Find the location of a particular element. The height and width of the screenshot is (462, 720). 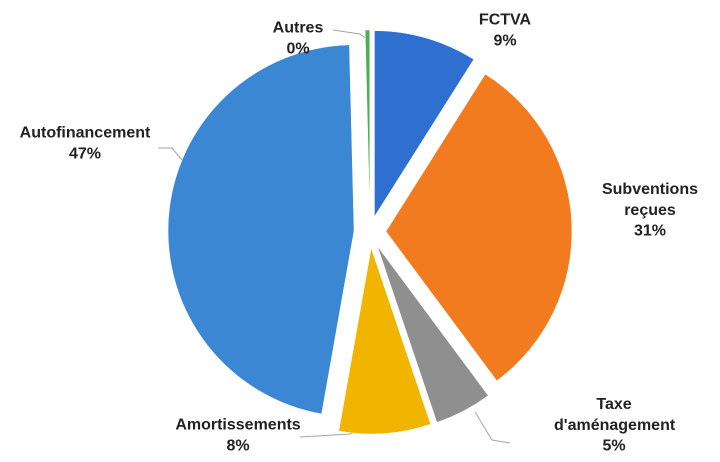

slice-value: 5% is located at coordinates (614, 446).